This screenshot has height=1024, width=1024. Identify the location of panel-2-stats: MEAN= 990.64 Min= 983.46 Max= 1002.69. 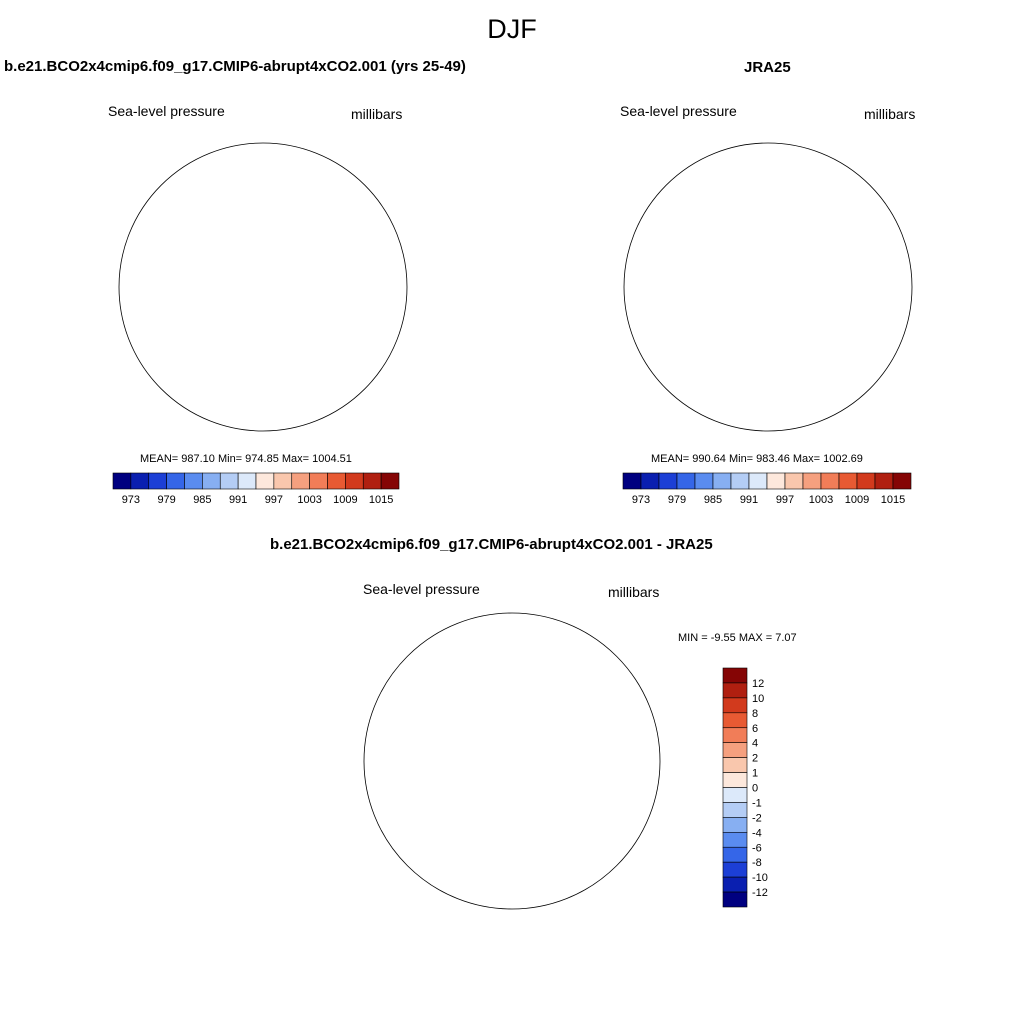
(757, 459).